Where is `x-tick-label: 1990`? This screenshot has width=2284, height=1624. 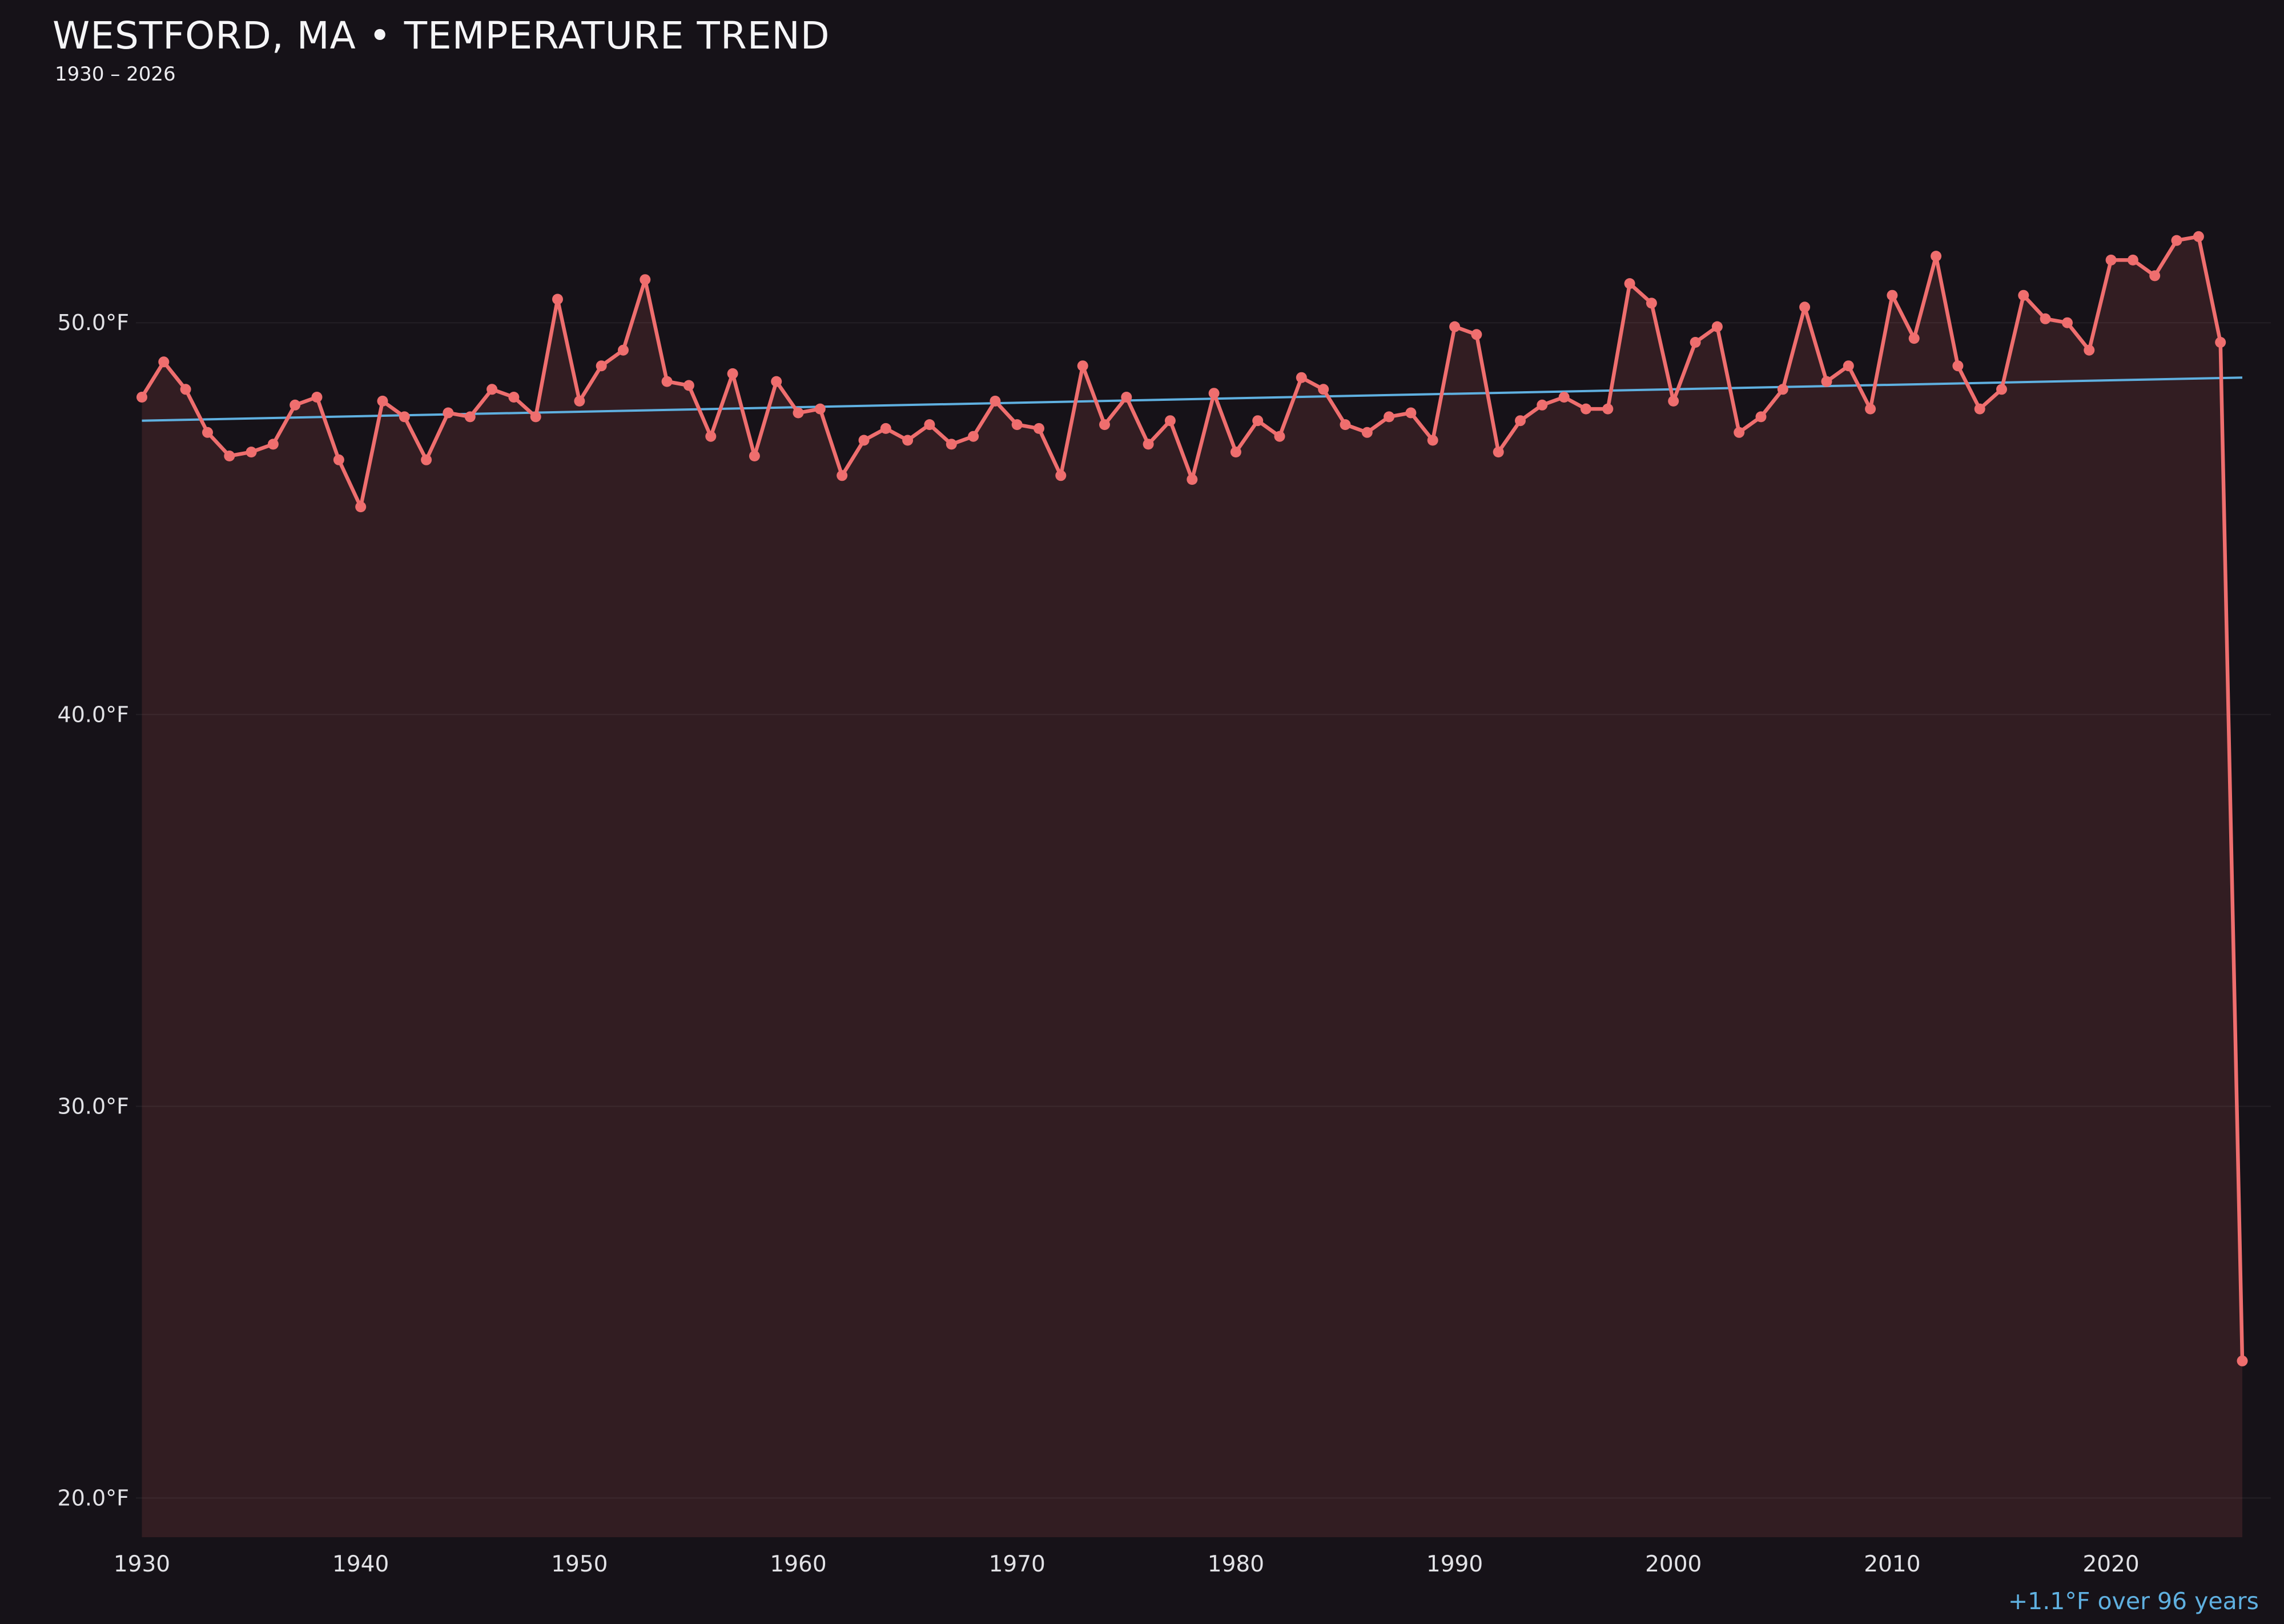 x-tick-label: 1990 is located at coordinates (1454, 1564).